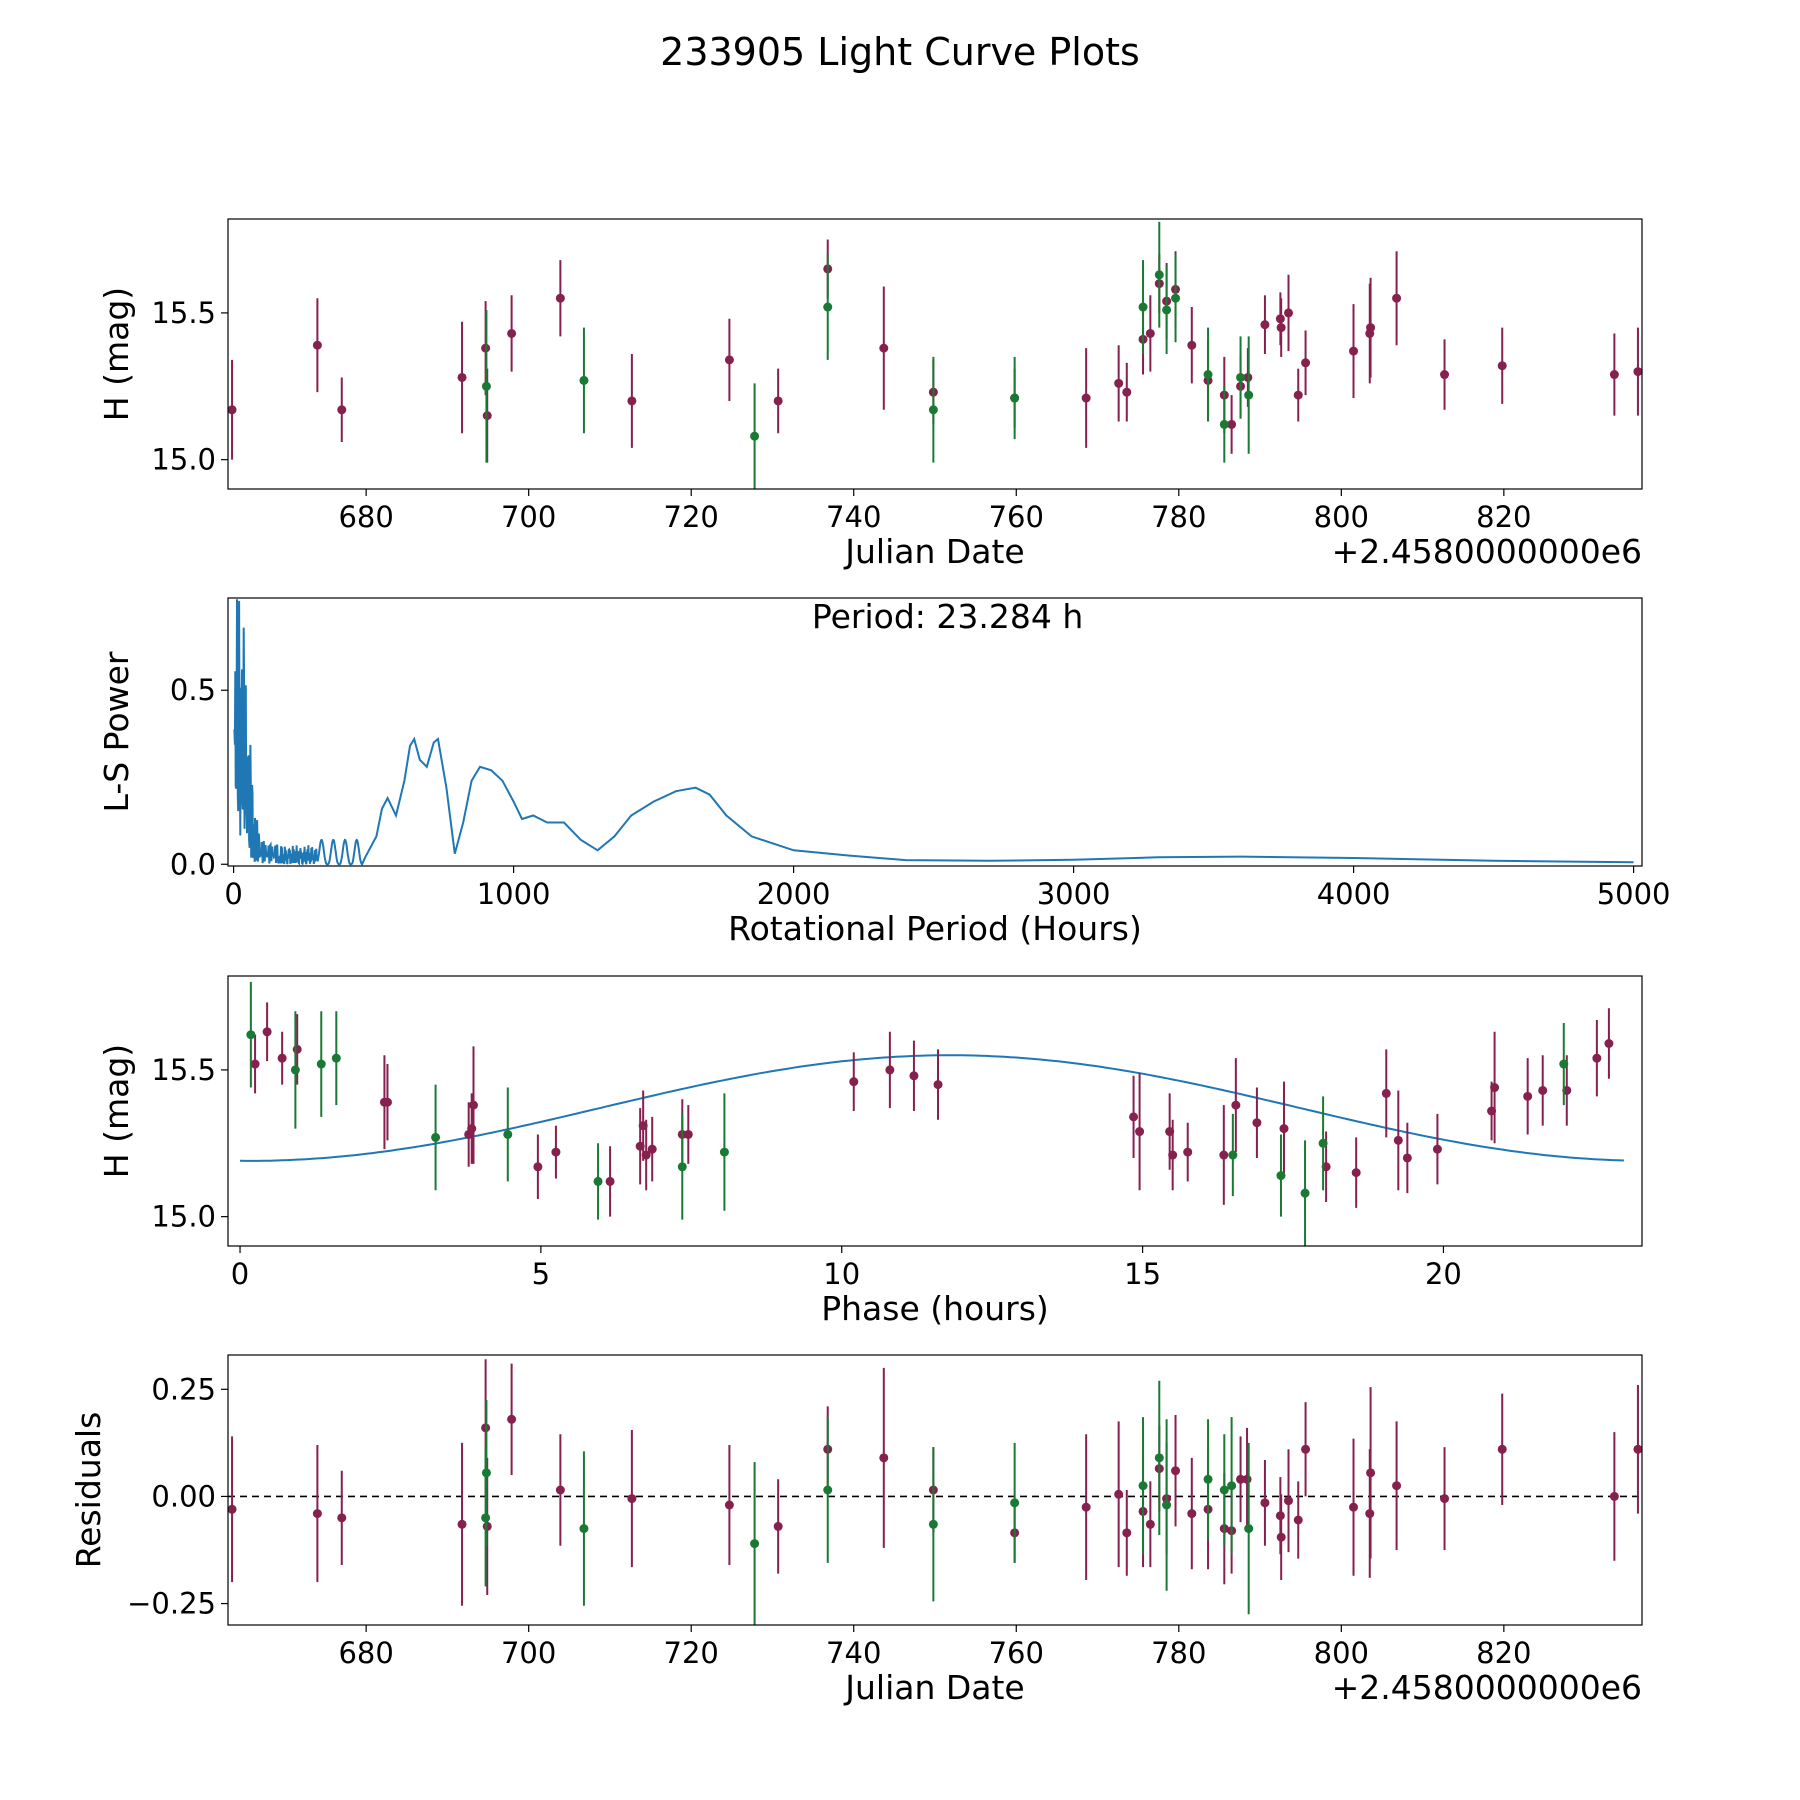  What do you see at coordinates (931, 1108) in the screenshot?
I see `model-fit-curve` at bounding box center [931, 1108].